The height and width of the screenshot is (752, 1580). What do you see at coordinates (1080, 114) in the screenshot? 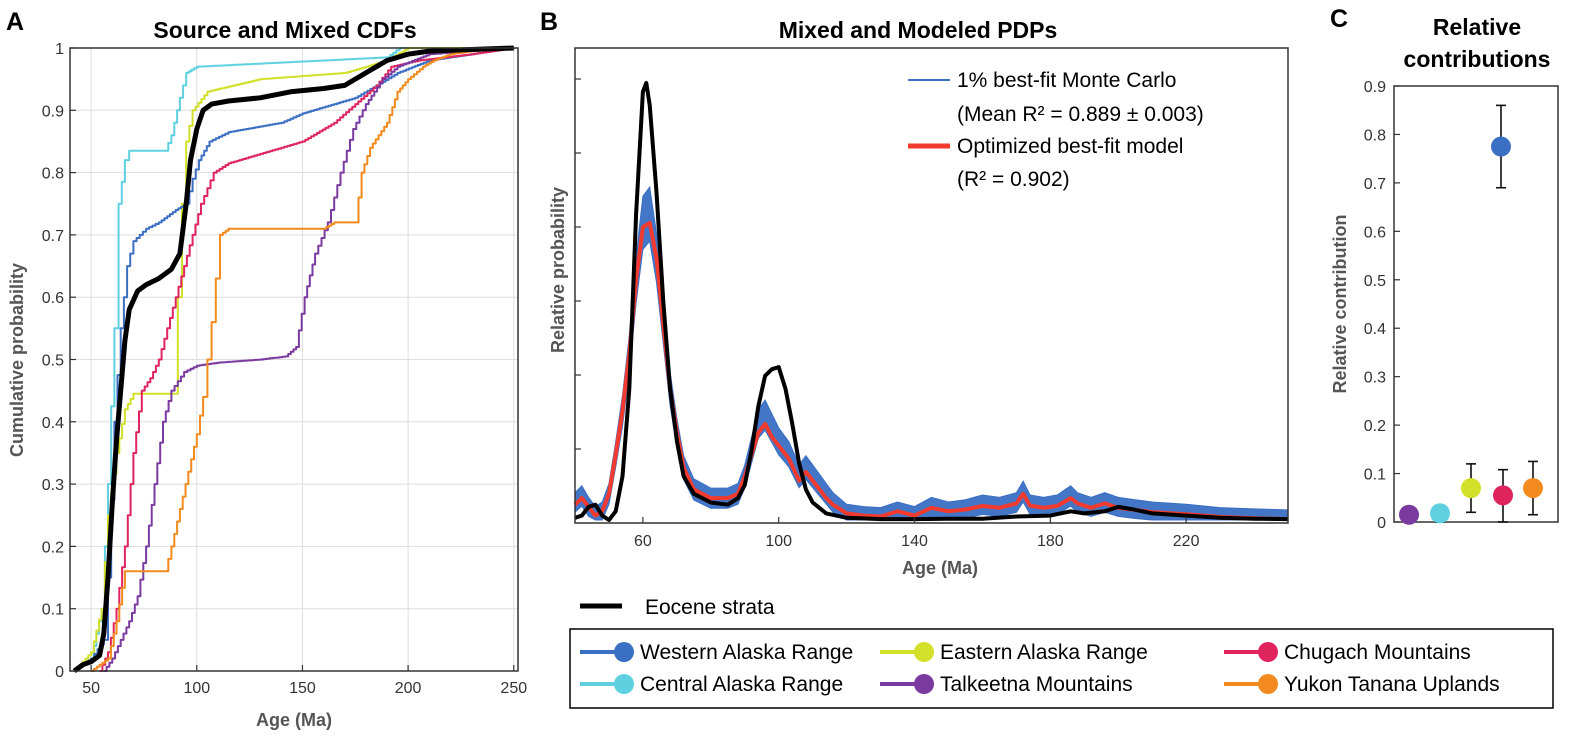
I see `legend-montecarlo-r2: (Mean R² = 0.889 ± 0.003)` at bounding box center [1080, 114].